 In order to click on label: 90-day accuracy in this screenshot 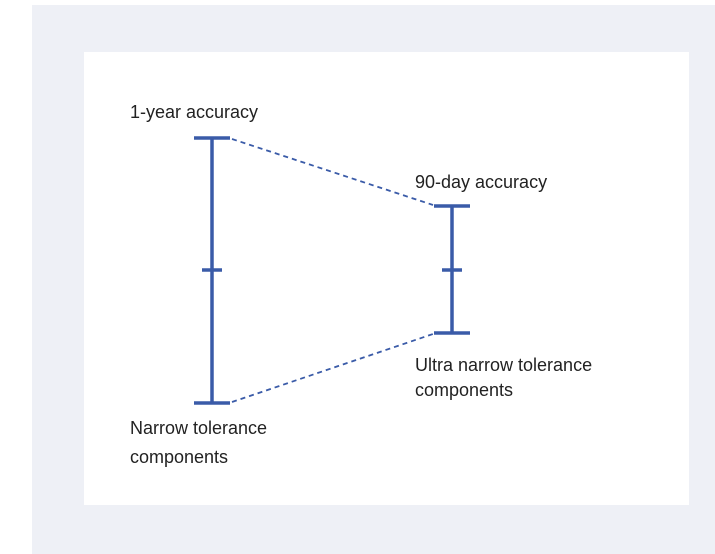, I will do `click(481, 182)`.